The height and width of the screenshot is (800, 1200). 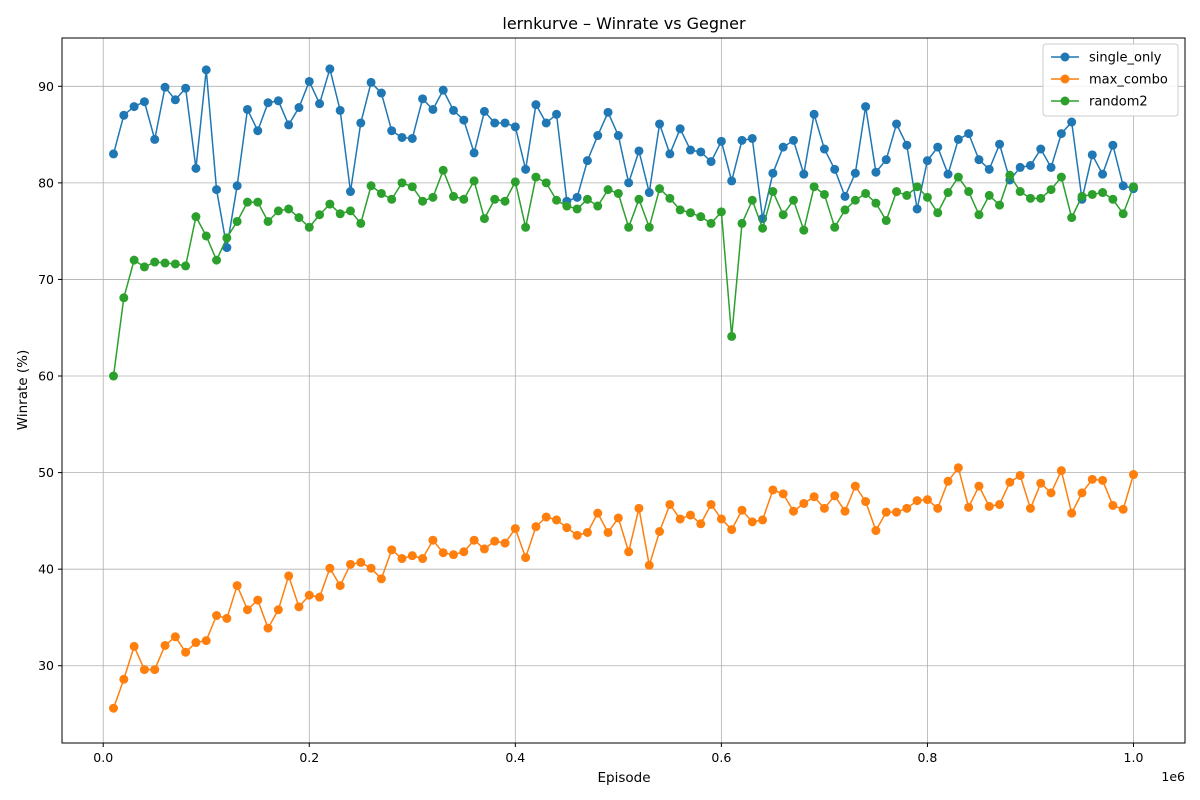 What do you see at coordinates (1065, 79) in the screenshot?
I see `legend-marker-max_combo` at bounding box center [1065, 79].